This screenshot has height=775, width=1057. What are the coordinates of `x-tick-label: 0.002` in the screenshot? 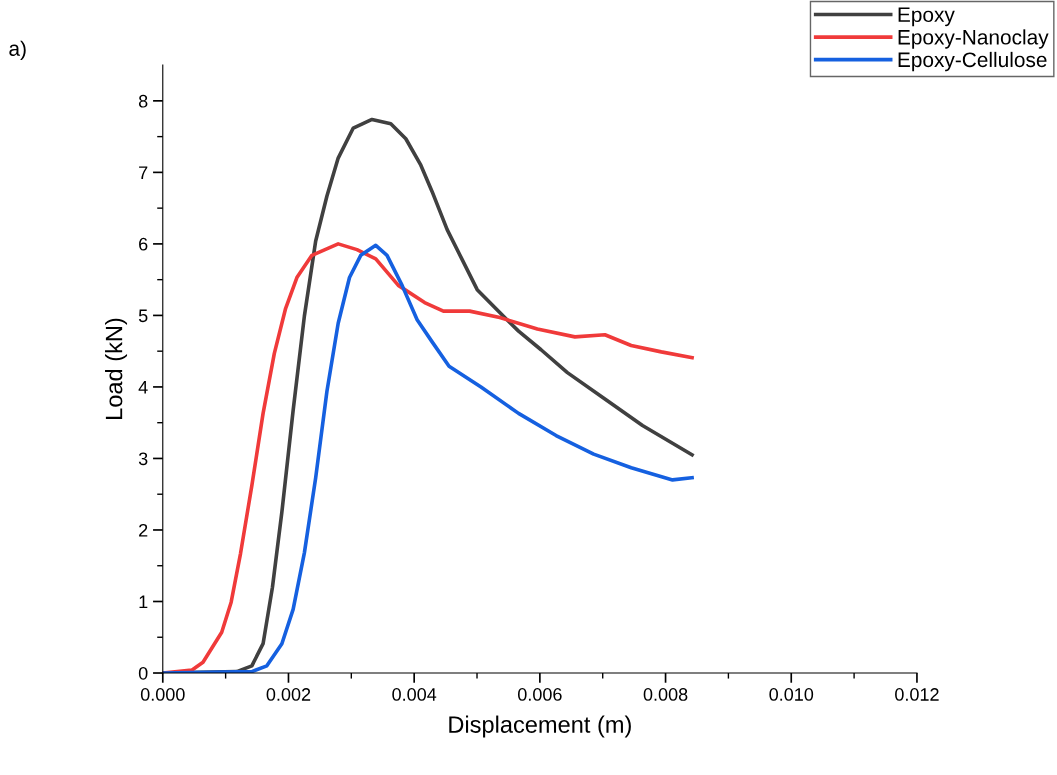 It's located at (288, 694).